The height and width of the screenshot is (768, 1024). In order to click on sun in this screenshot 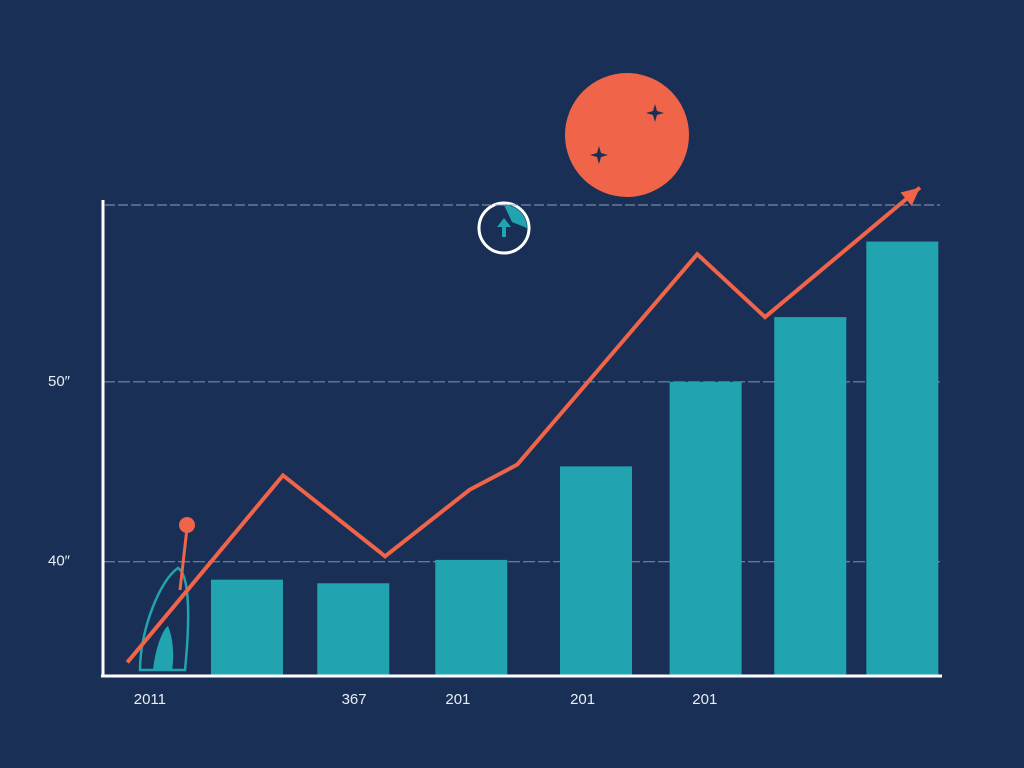, I will do `click(627, 135)`.